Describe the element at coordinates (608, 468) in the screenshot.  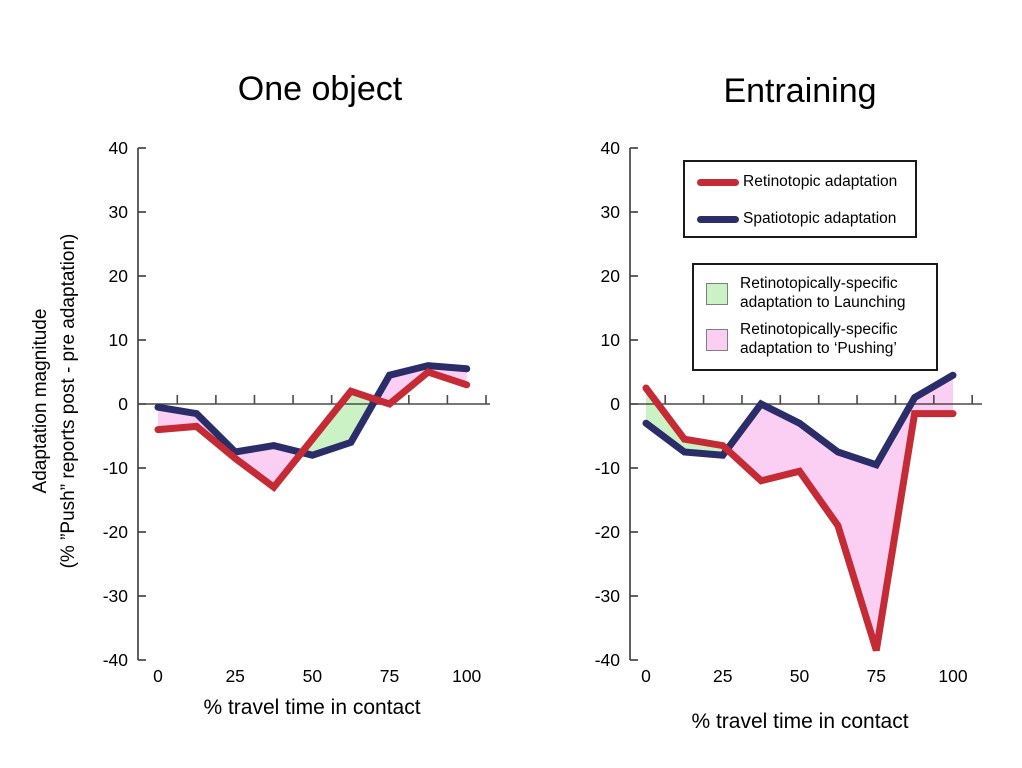
I see `y-tick-label-right: -10` at that location.